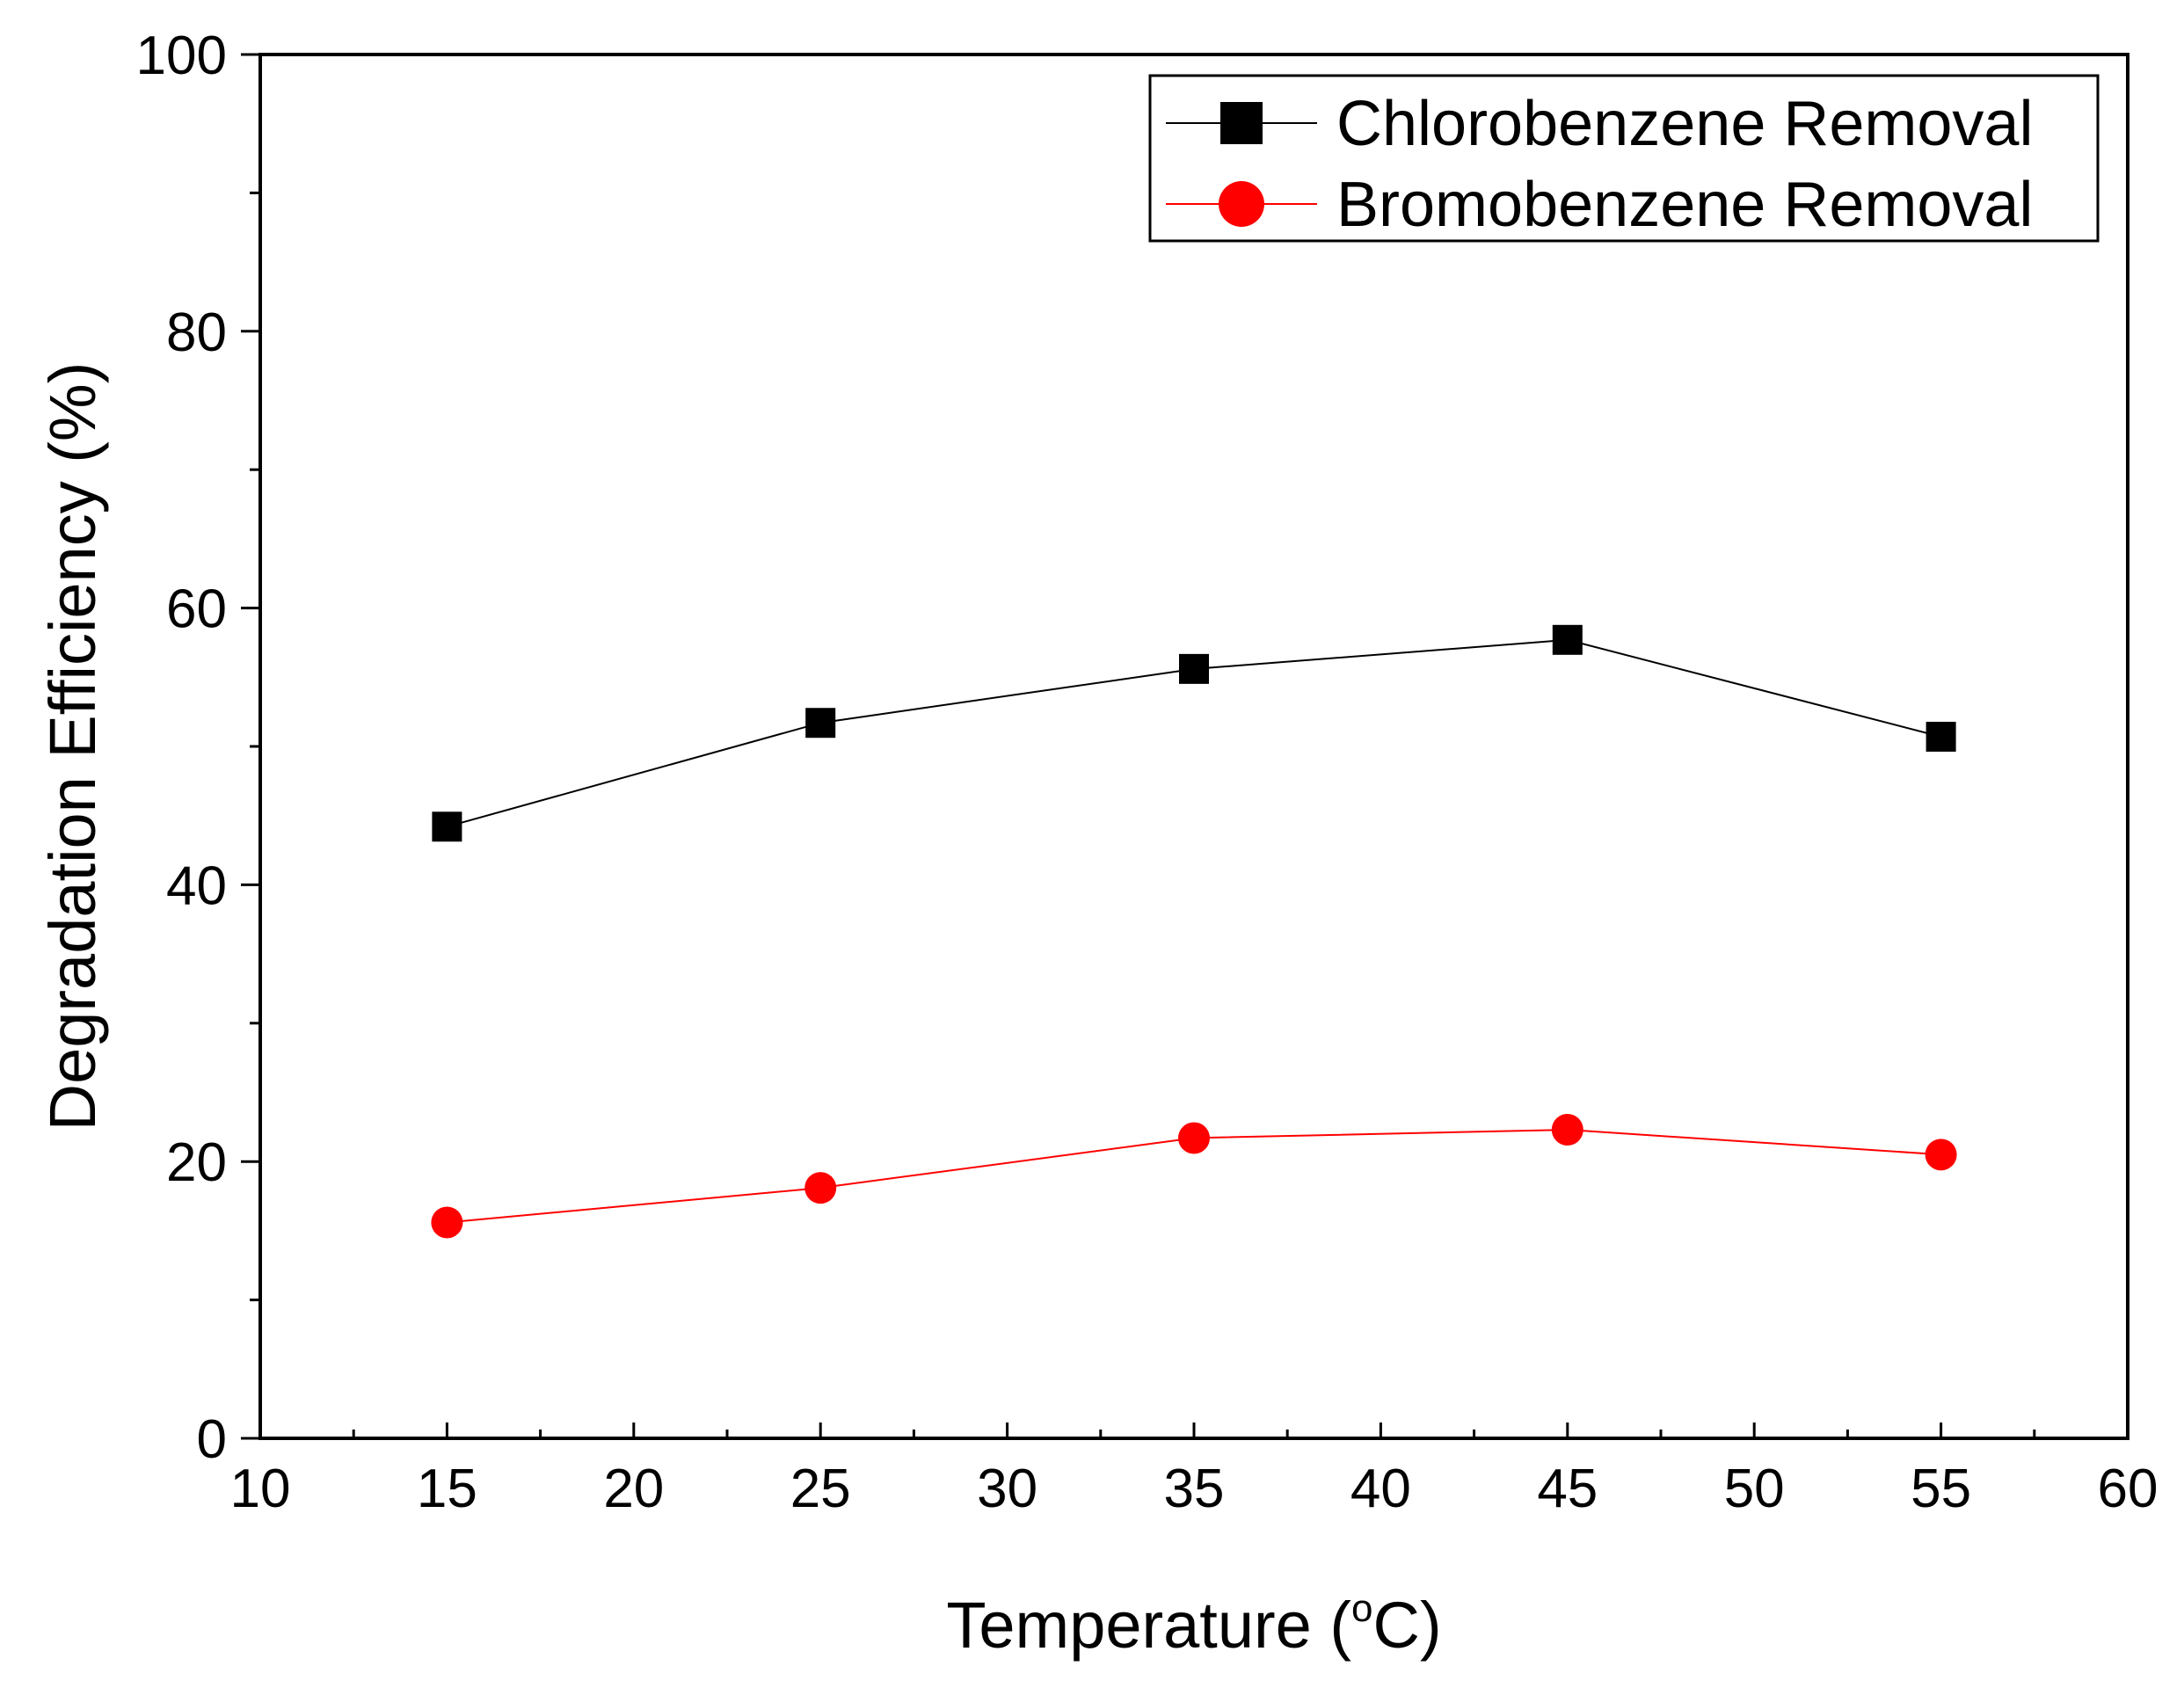  Describe the element at coordinates (1407, 1625) in the screenshot. I see `x-axis-title-unit: C)` at that location.